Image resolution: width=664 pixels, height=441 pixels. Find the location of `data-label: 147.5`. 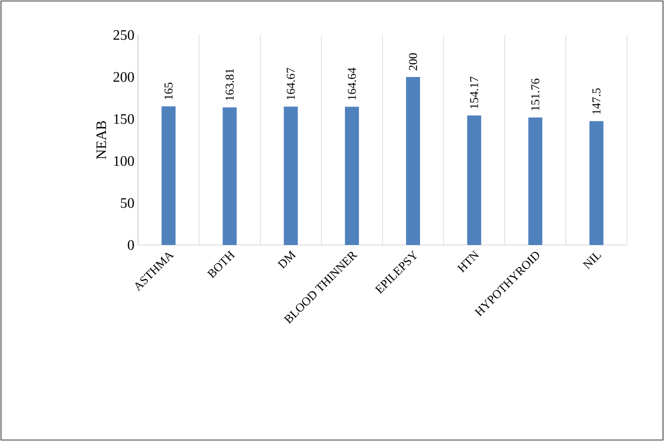

data-label: 147.5 is located at coordinates (596, 101).